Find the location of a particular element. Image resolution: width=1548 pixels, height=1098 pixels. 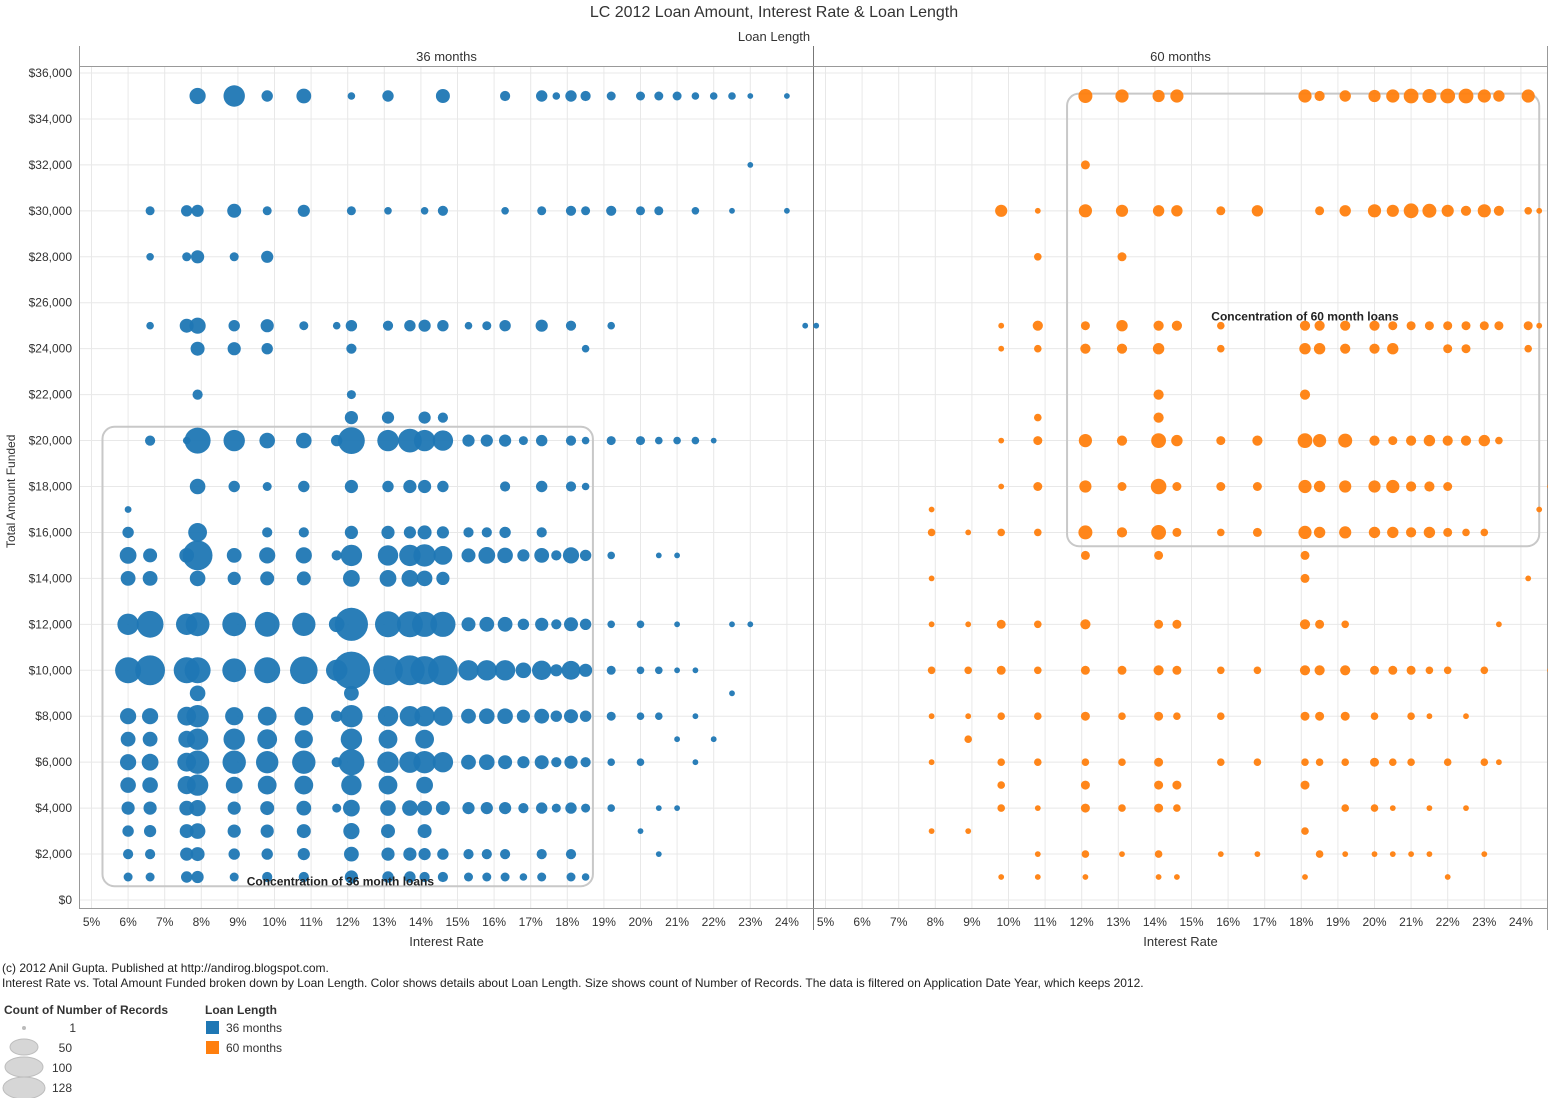

x-axis-label-36: Interest Rate is located at coordinates (446, 941).